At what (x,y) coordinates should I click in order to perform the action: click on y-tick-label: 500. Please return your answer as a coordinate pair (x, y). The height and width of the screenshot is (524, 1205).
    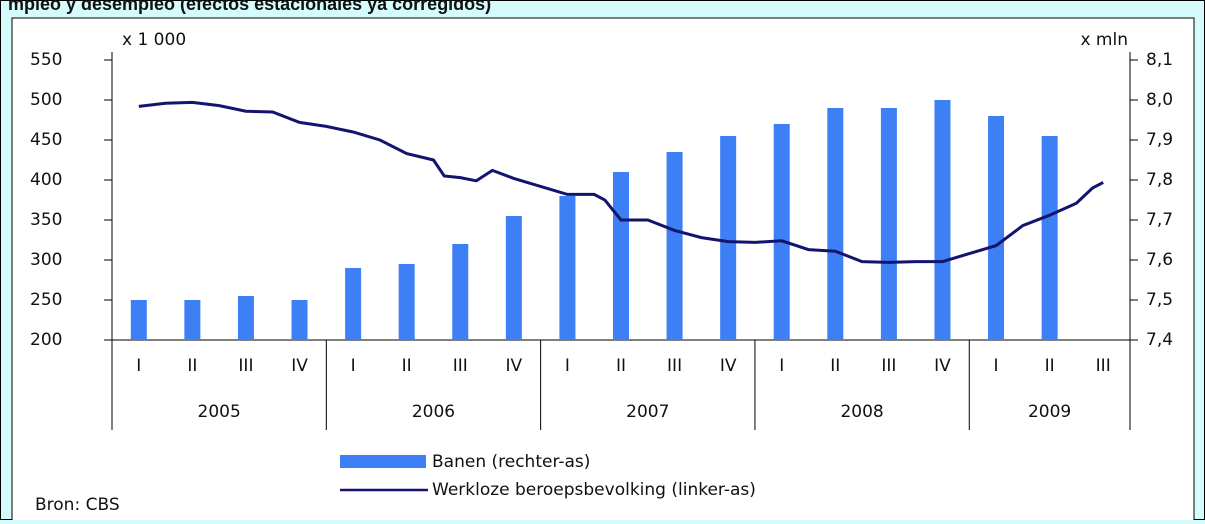
    Looking at the image, I should click on (46, 100).